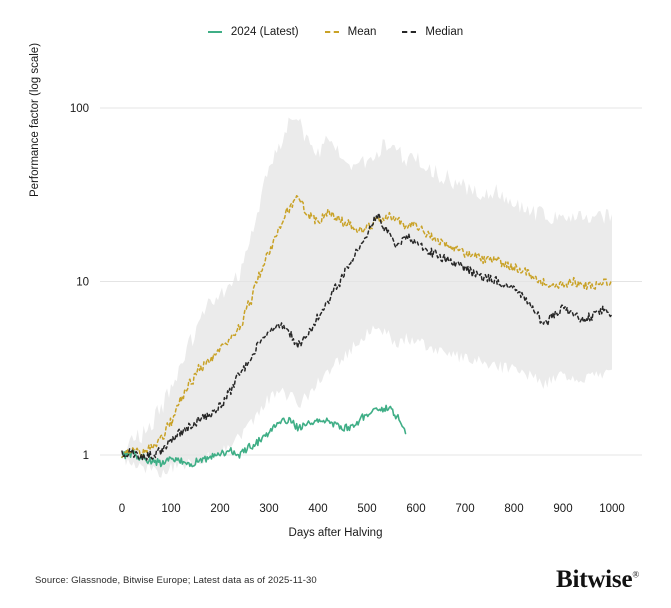  What do you see at coordinates (268, 509) in the screenshot?
I see `x-tick-label: 300` at bounding box center [268, 509].